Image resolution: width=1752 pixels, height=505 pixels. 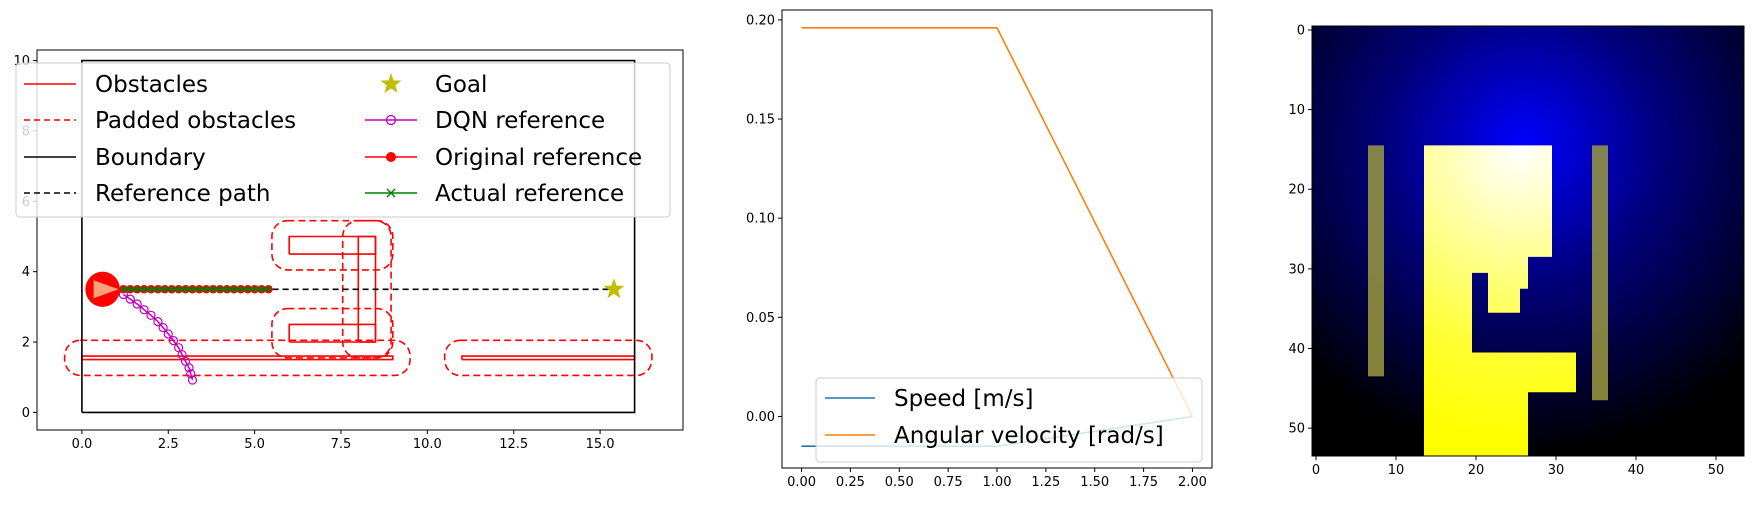 What do you see at coordinates (427, 444) in the screenshot?
I see `x-tick-label: 10.0` at bounding box center [427, 444].